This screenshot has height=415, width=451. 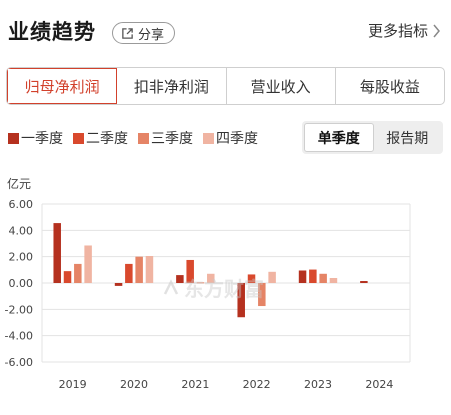 What do you see at coordinates (57, 253) in the screenshot?
I see `bar-q1-2019` at bounding box center [57, 253].